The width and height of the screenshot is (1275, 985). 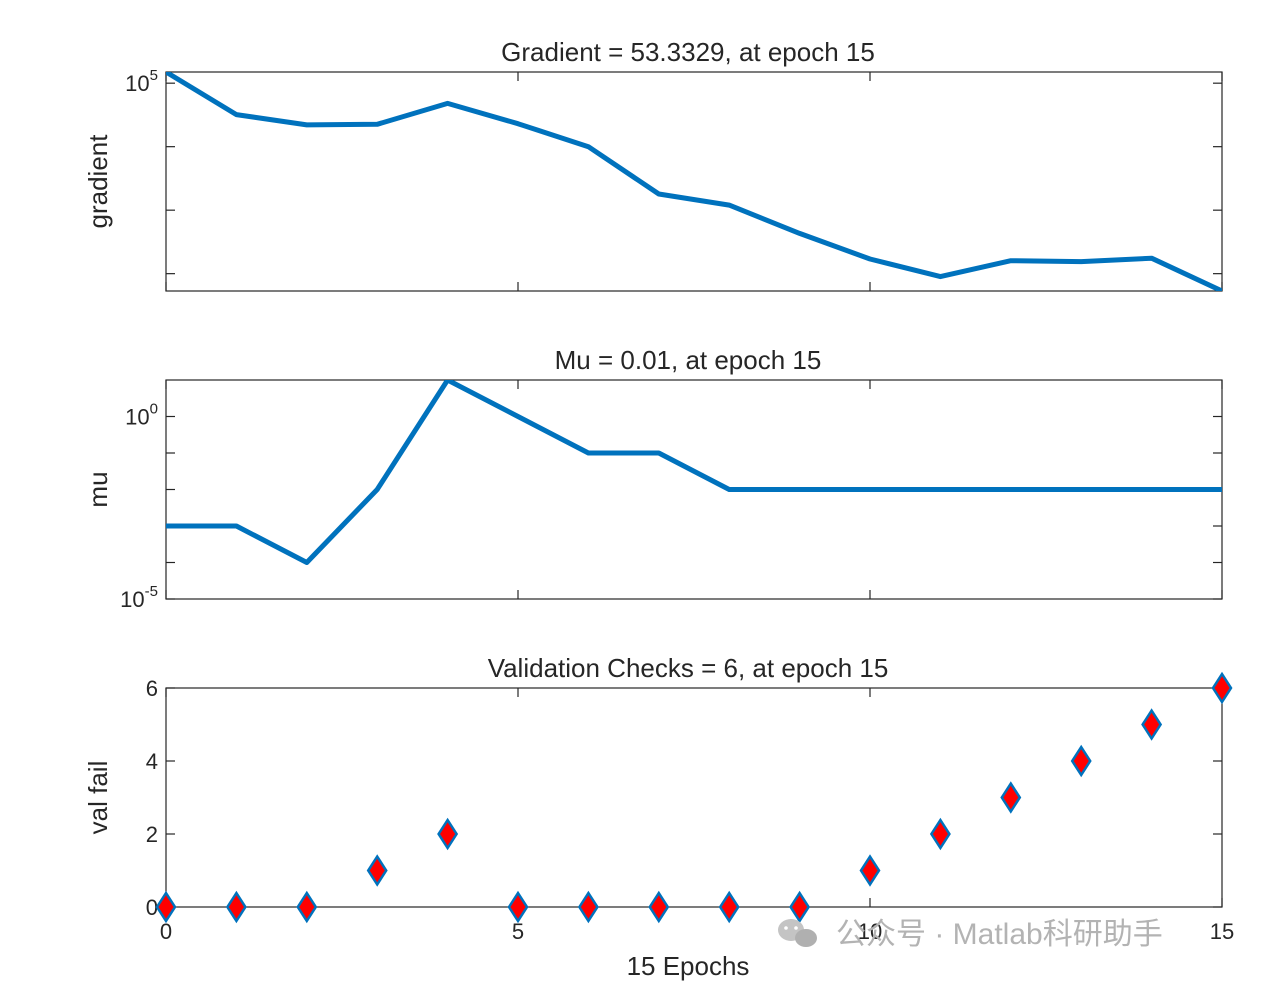 I want to click on y-tick-label: 10⁰, so click(x=141, y=415).